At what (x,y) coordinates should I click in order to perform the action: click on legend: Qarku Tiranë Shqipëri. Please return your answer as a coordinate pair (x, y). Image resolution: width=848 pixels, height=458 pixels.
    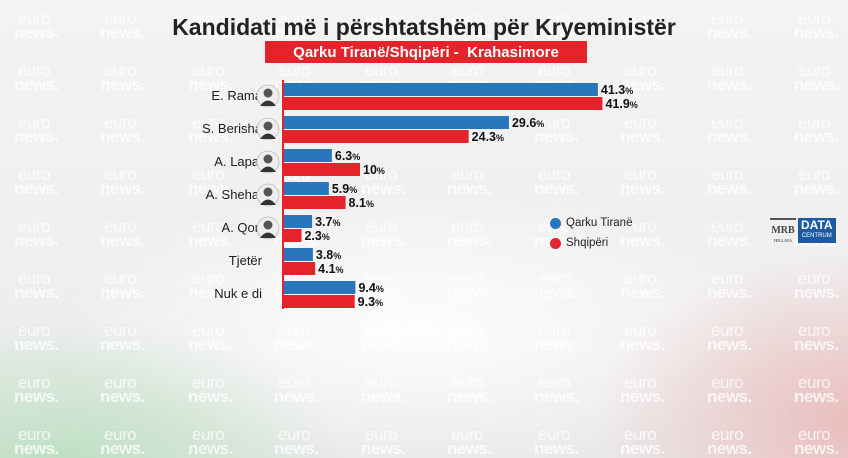
    Looking at the image, I should click on (591, 233).